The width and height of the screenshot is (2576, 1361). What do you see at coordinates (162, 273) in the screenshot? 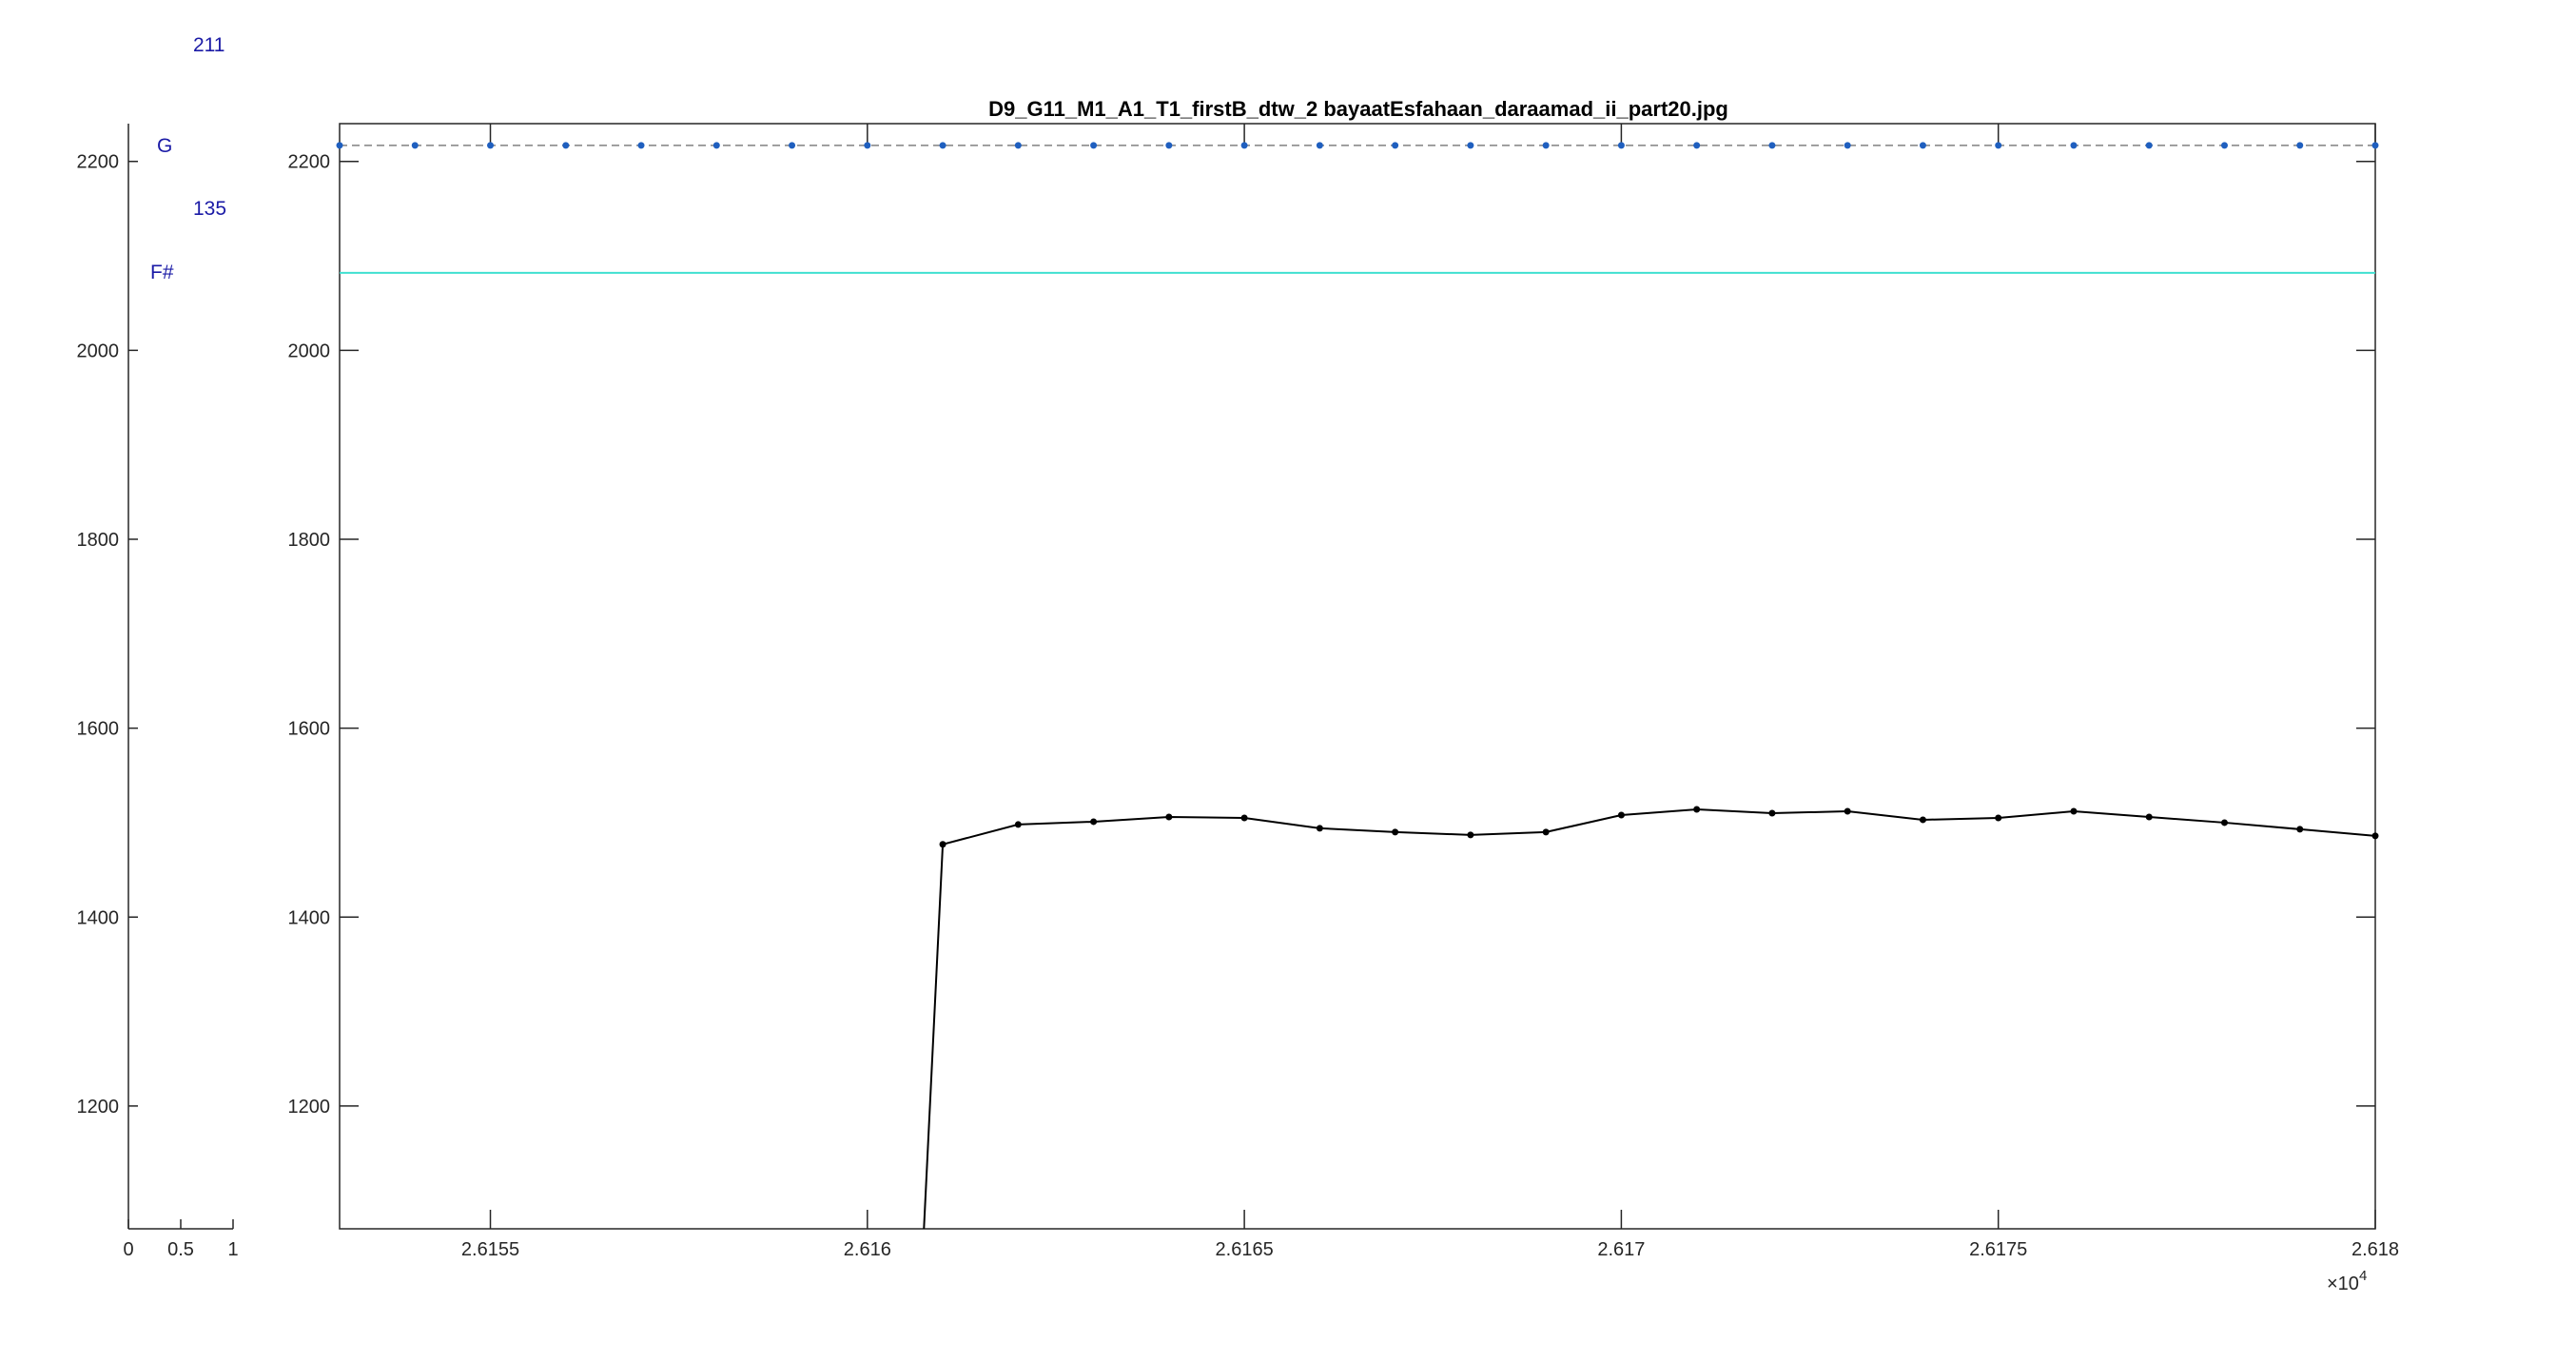
I see `annotation-note-f-sharp: F#` at bounding box center [162, 273].